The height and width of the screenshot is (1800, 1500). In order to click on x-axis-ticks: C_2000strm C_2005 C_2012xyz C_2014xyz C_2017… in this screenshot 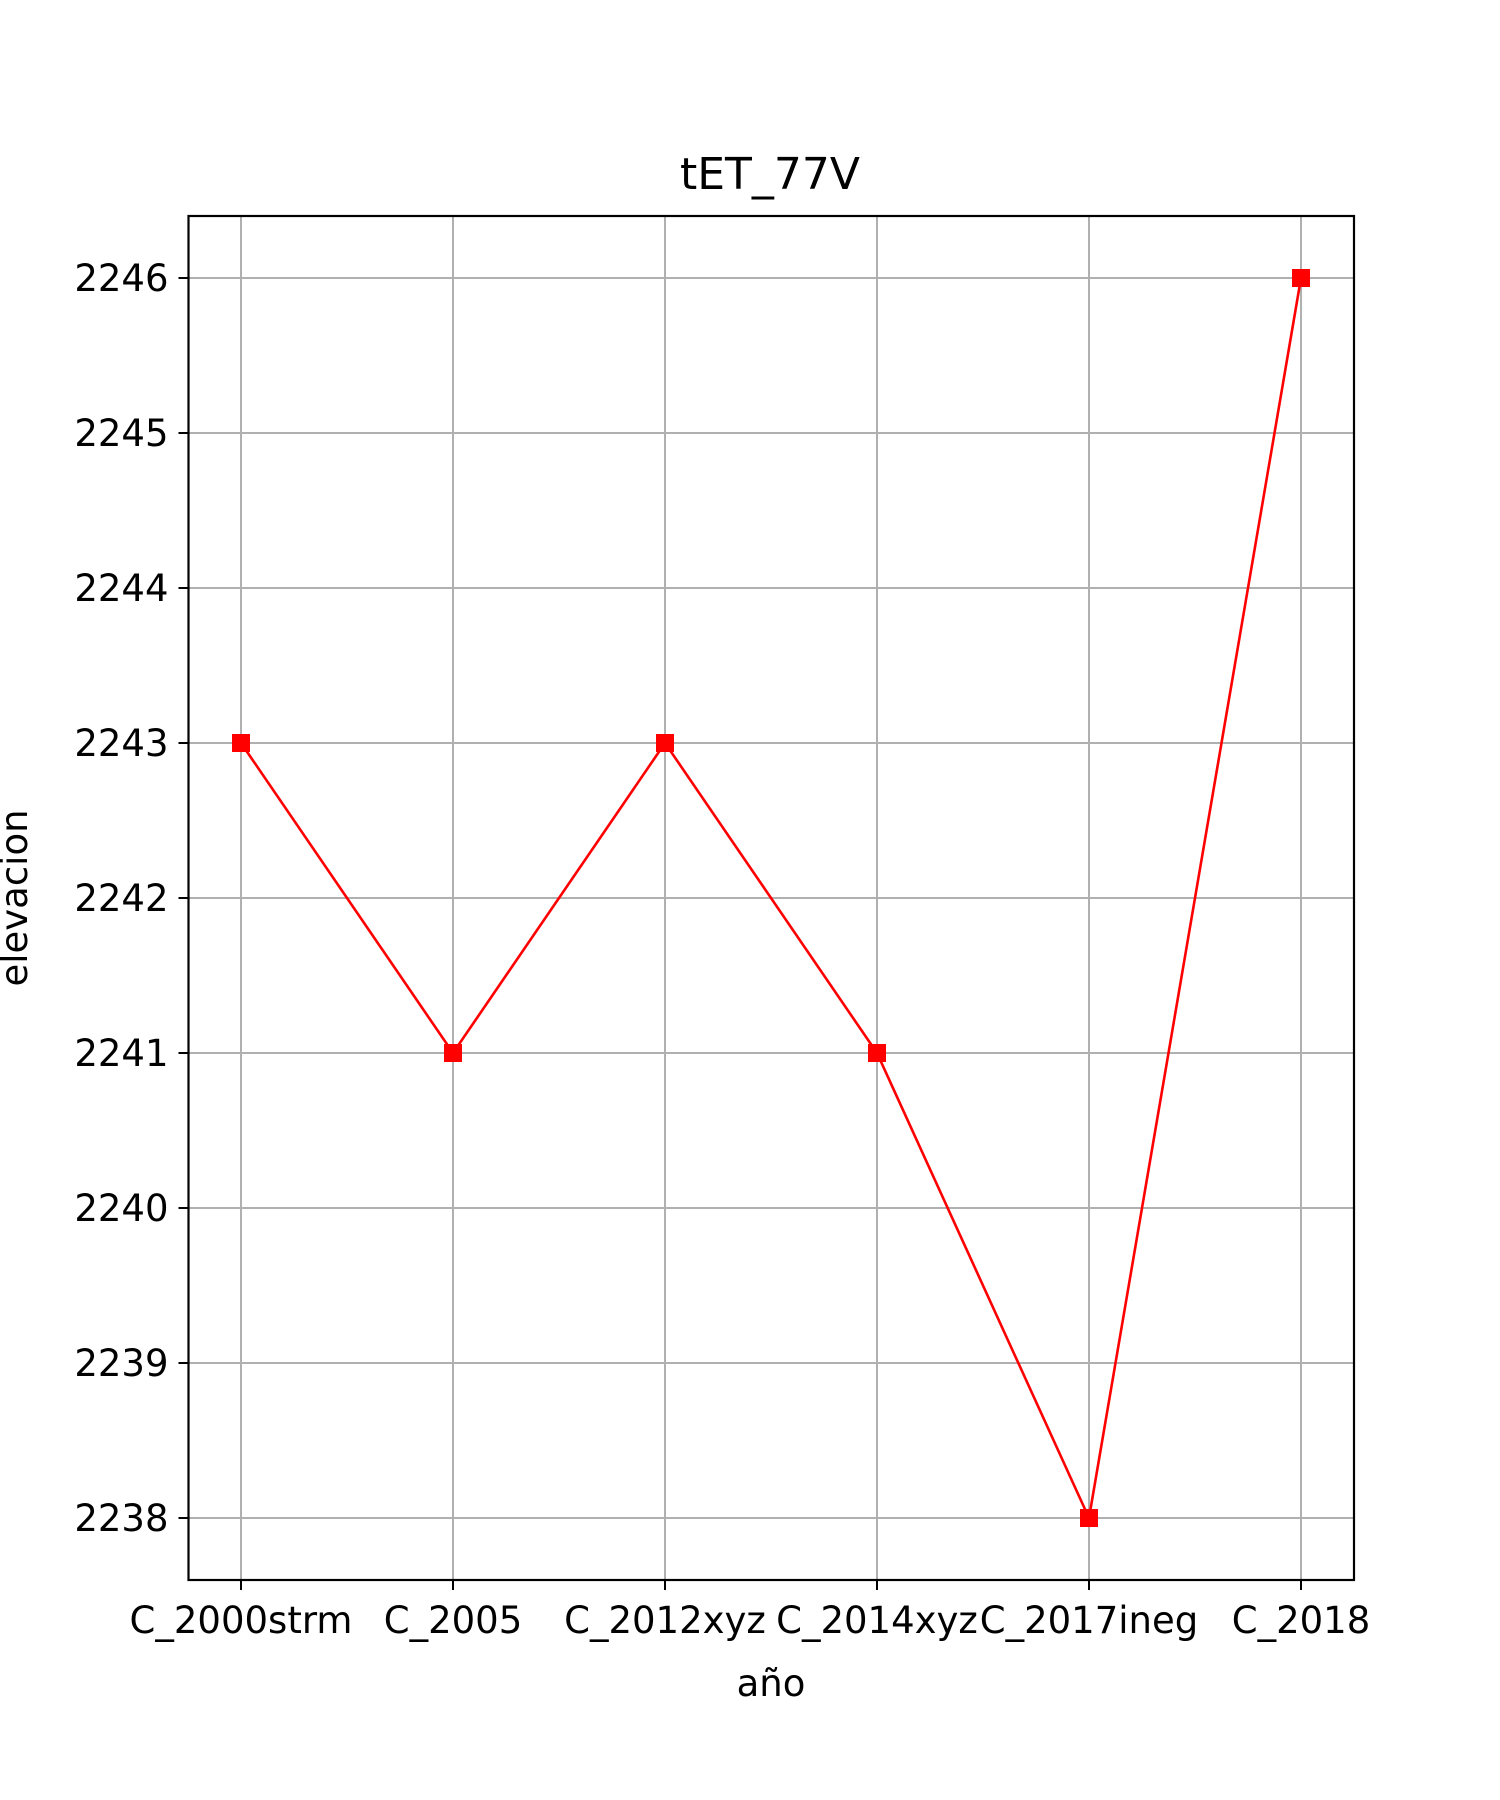, I will do `click(750, 1611)`.